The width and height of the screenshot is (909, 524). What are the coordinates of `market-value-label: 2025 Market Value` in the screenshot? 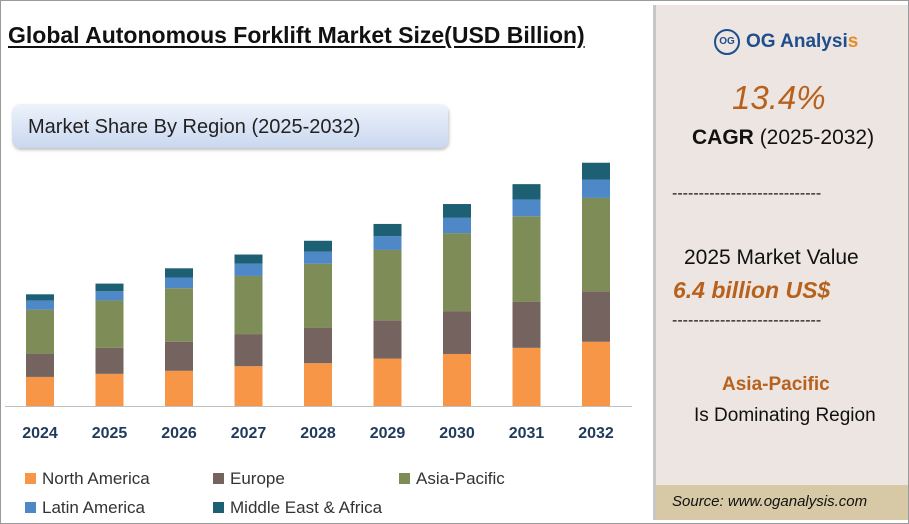 It's located at (771, 257).